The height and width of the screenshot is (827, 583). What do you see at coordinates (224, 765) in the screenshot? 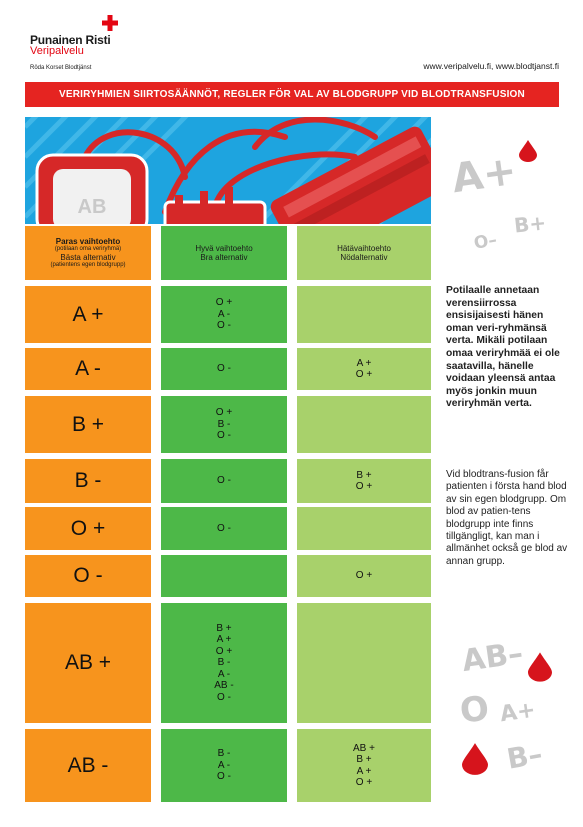
I see `good-options: B - A - O -` at bounding box center [224, 765].